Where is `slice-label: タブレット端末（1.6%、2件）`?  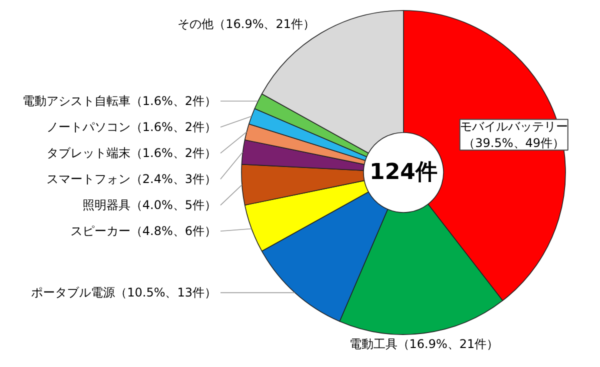 slice-label: タブレット端末（1.6%、2件） is located at coordinates (131, 153).